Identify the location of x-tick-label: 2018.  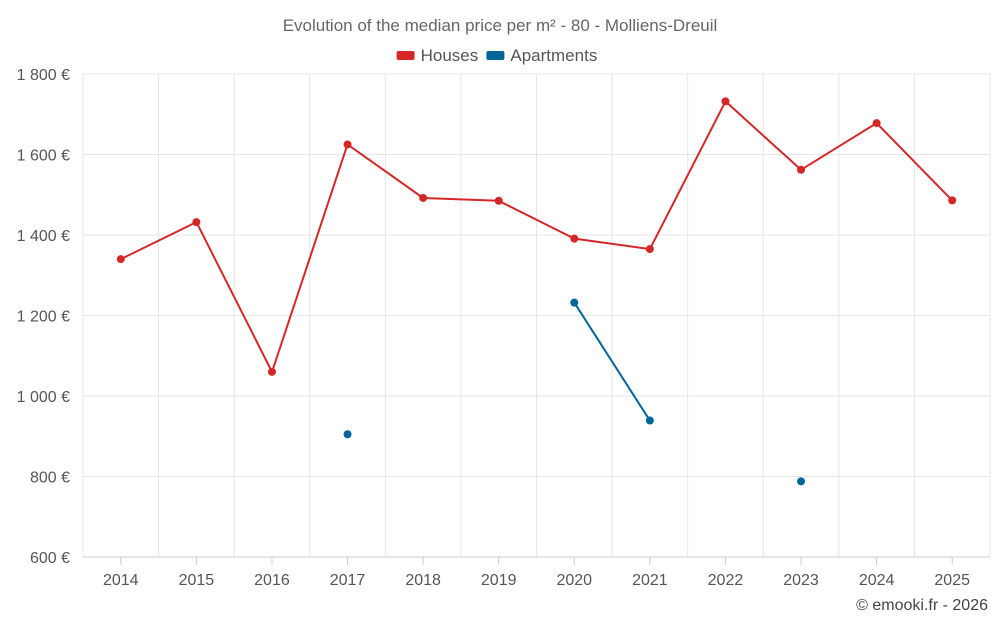
(423, 580).